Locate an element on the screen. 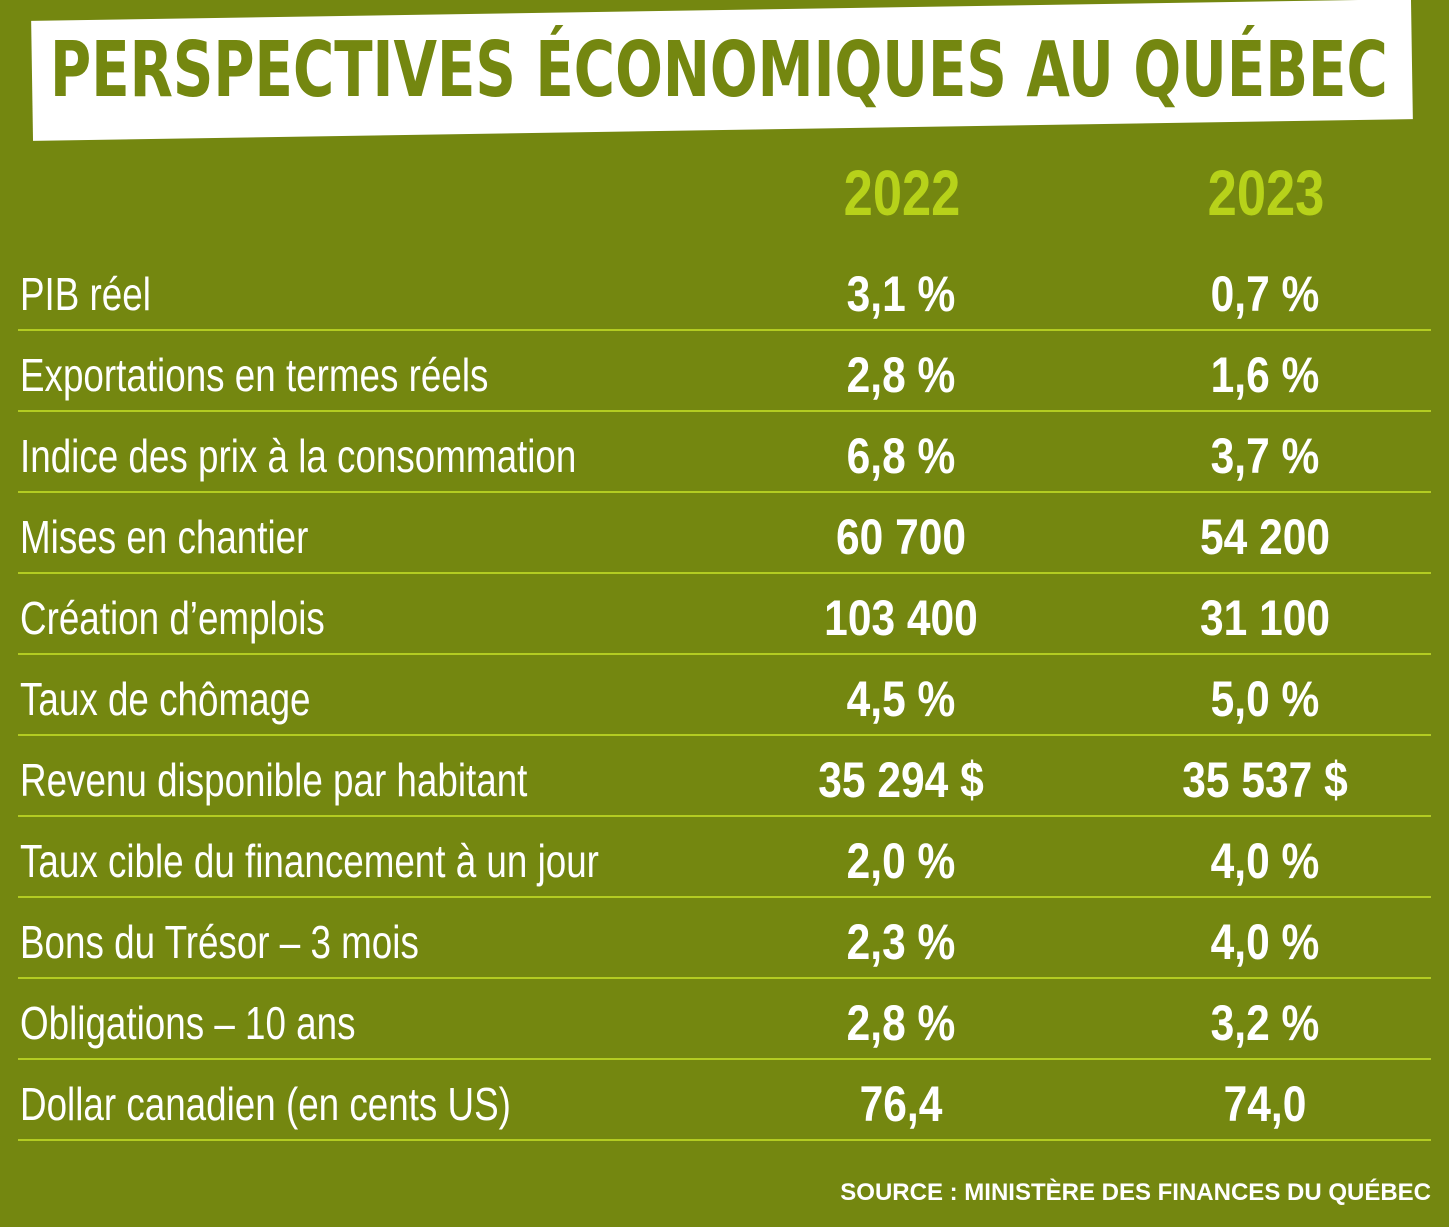 This screenshot has width=1449, height=1227. value-2022: 3,1 % is located at coordinates (901, 294).